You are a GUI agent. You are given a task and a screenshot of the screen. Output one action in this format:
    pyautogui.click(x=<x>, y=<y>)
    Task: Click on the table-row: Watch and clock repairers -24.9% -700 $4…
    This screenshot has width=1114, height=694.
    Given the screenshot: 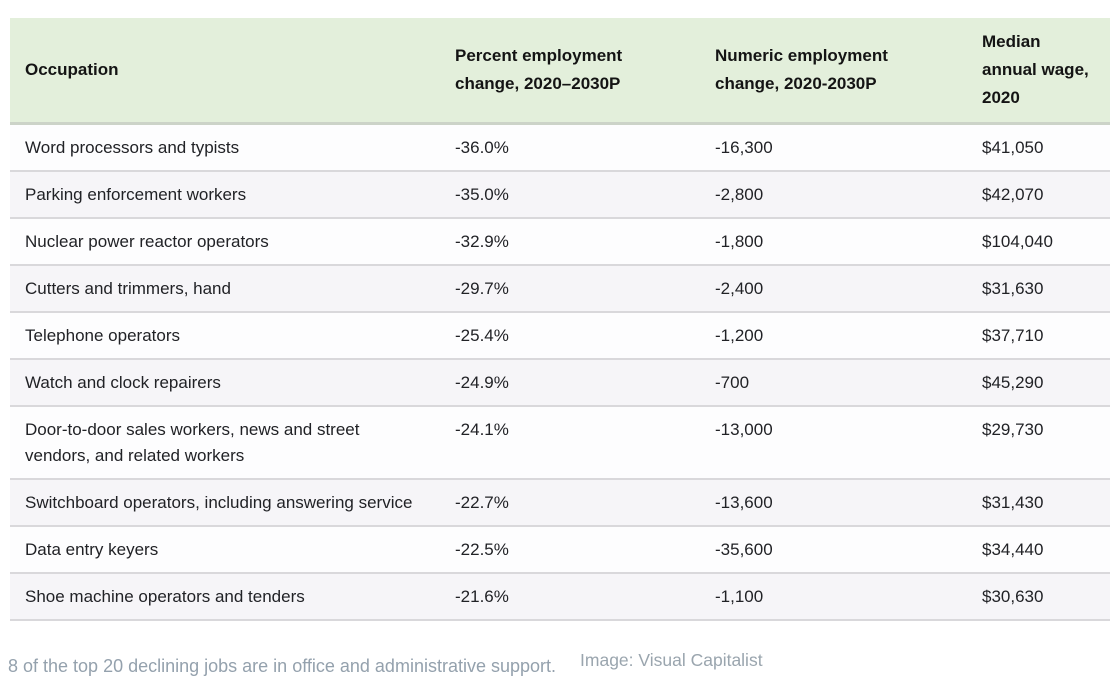 What is the action you would take?
    pyautogui.click(x=560, y=382)
    